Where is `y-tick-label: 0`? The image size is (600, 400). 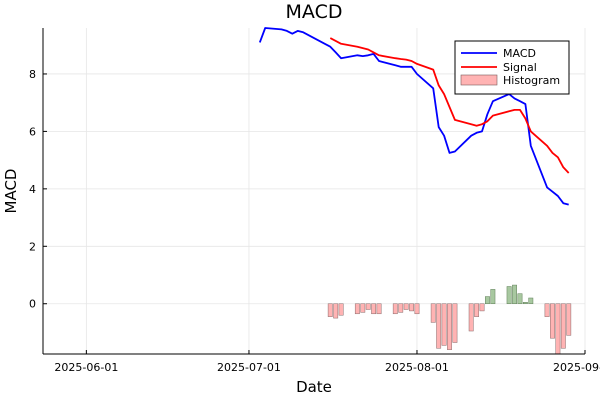 y-tick-label: 0 is located at coordinates (32, 304).